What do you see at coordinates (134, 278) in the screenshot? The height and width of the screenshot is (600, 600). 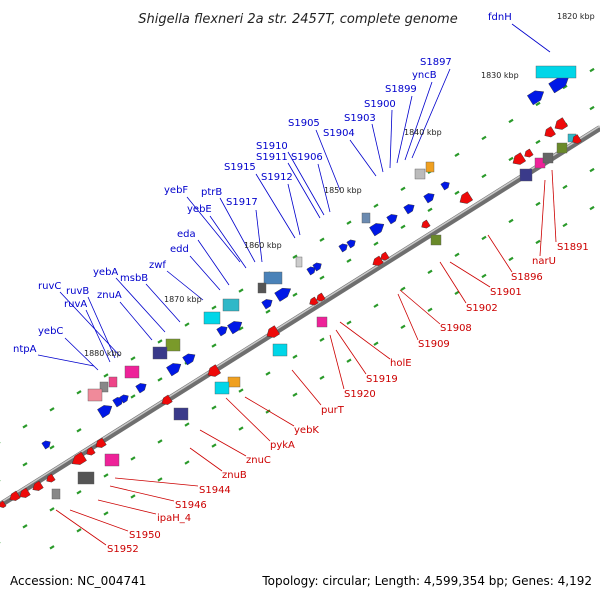 I see `gene-label: msbB` at bounding box center [134, 278].